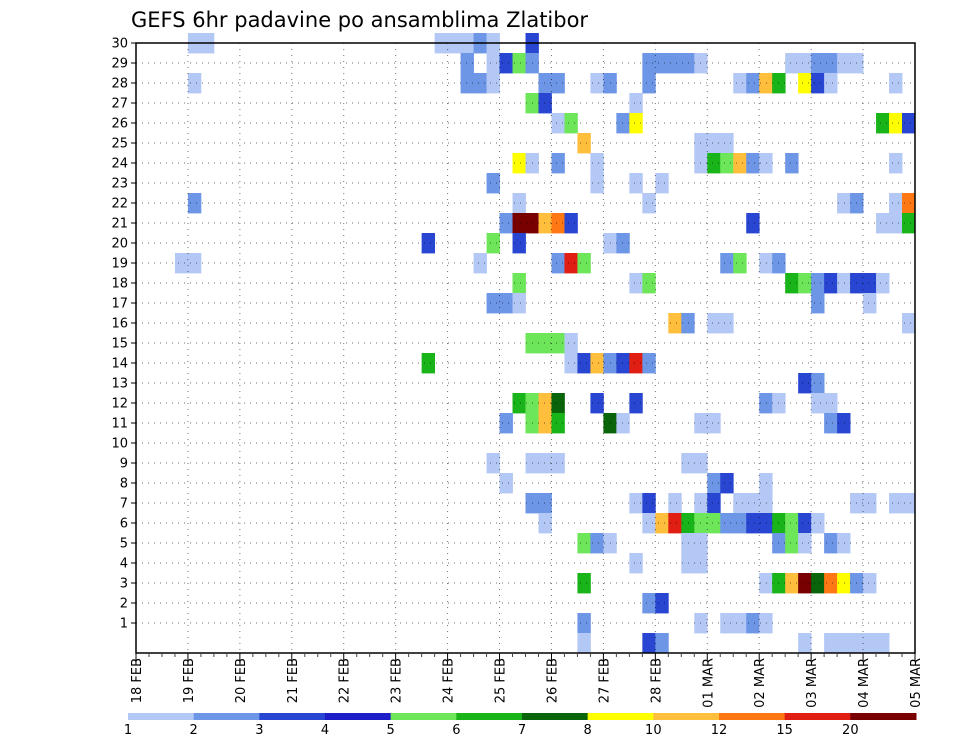 Image resolution: width=960 pixels, height=742 pixels. Describe the element at coordinates (719, 730) in the screenshot. I see `colorbar-label: 12` at that location.